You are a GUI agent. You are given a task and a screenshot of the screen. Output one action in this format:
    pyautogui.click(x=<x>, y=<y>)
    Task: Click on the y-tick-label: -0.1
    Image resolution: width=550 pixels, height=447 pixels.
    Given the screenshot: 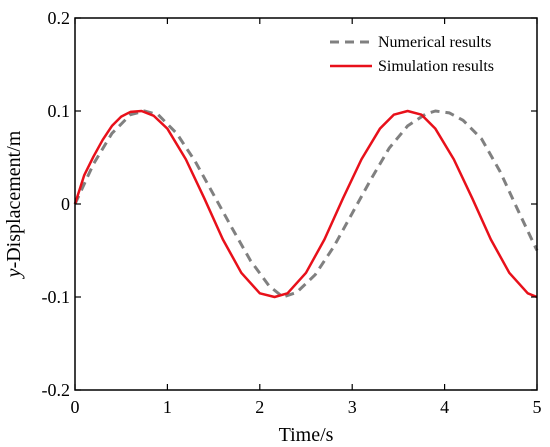 What is the action you would take?
    pyautogui.click(x=56, y=297)
    